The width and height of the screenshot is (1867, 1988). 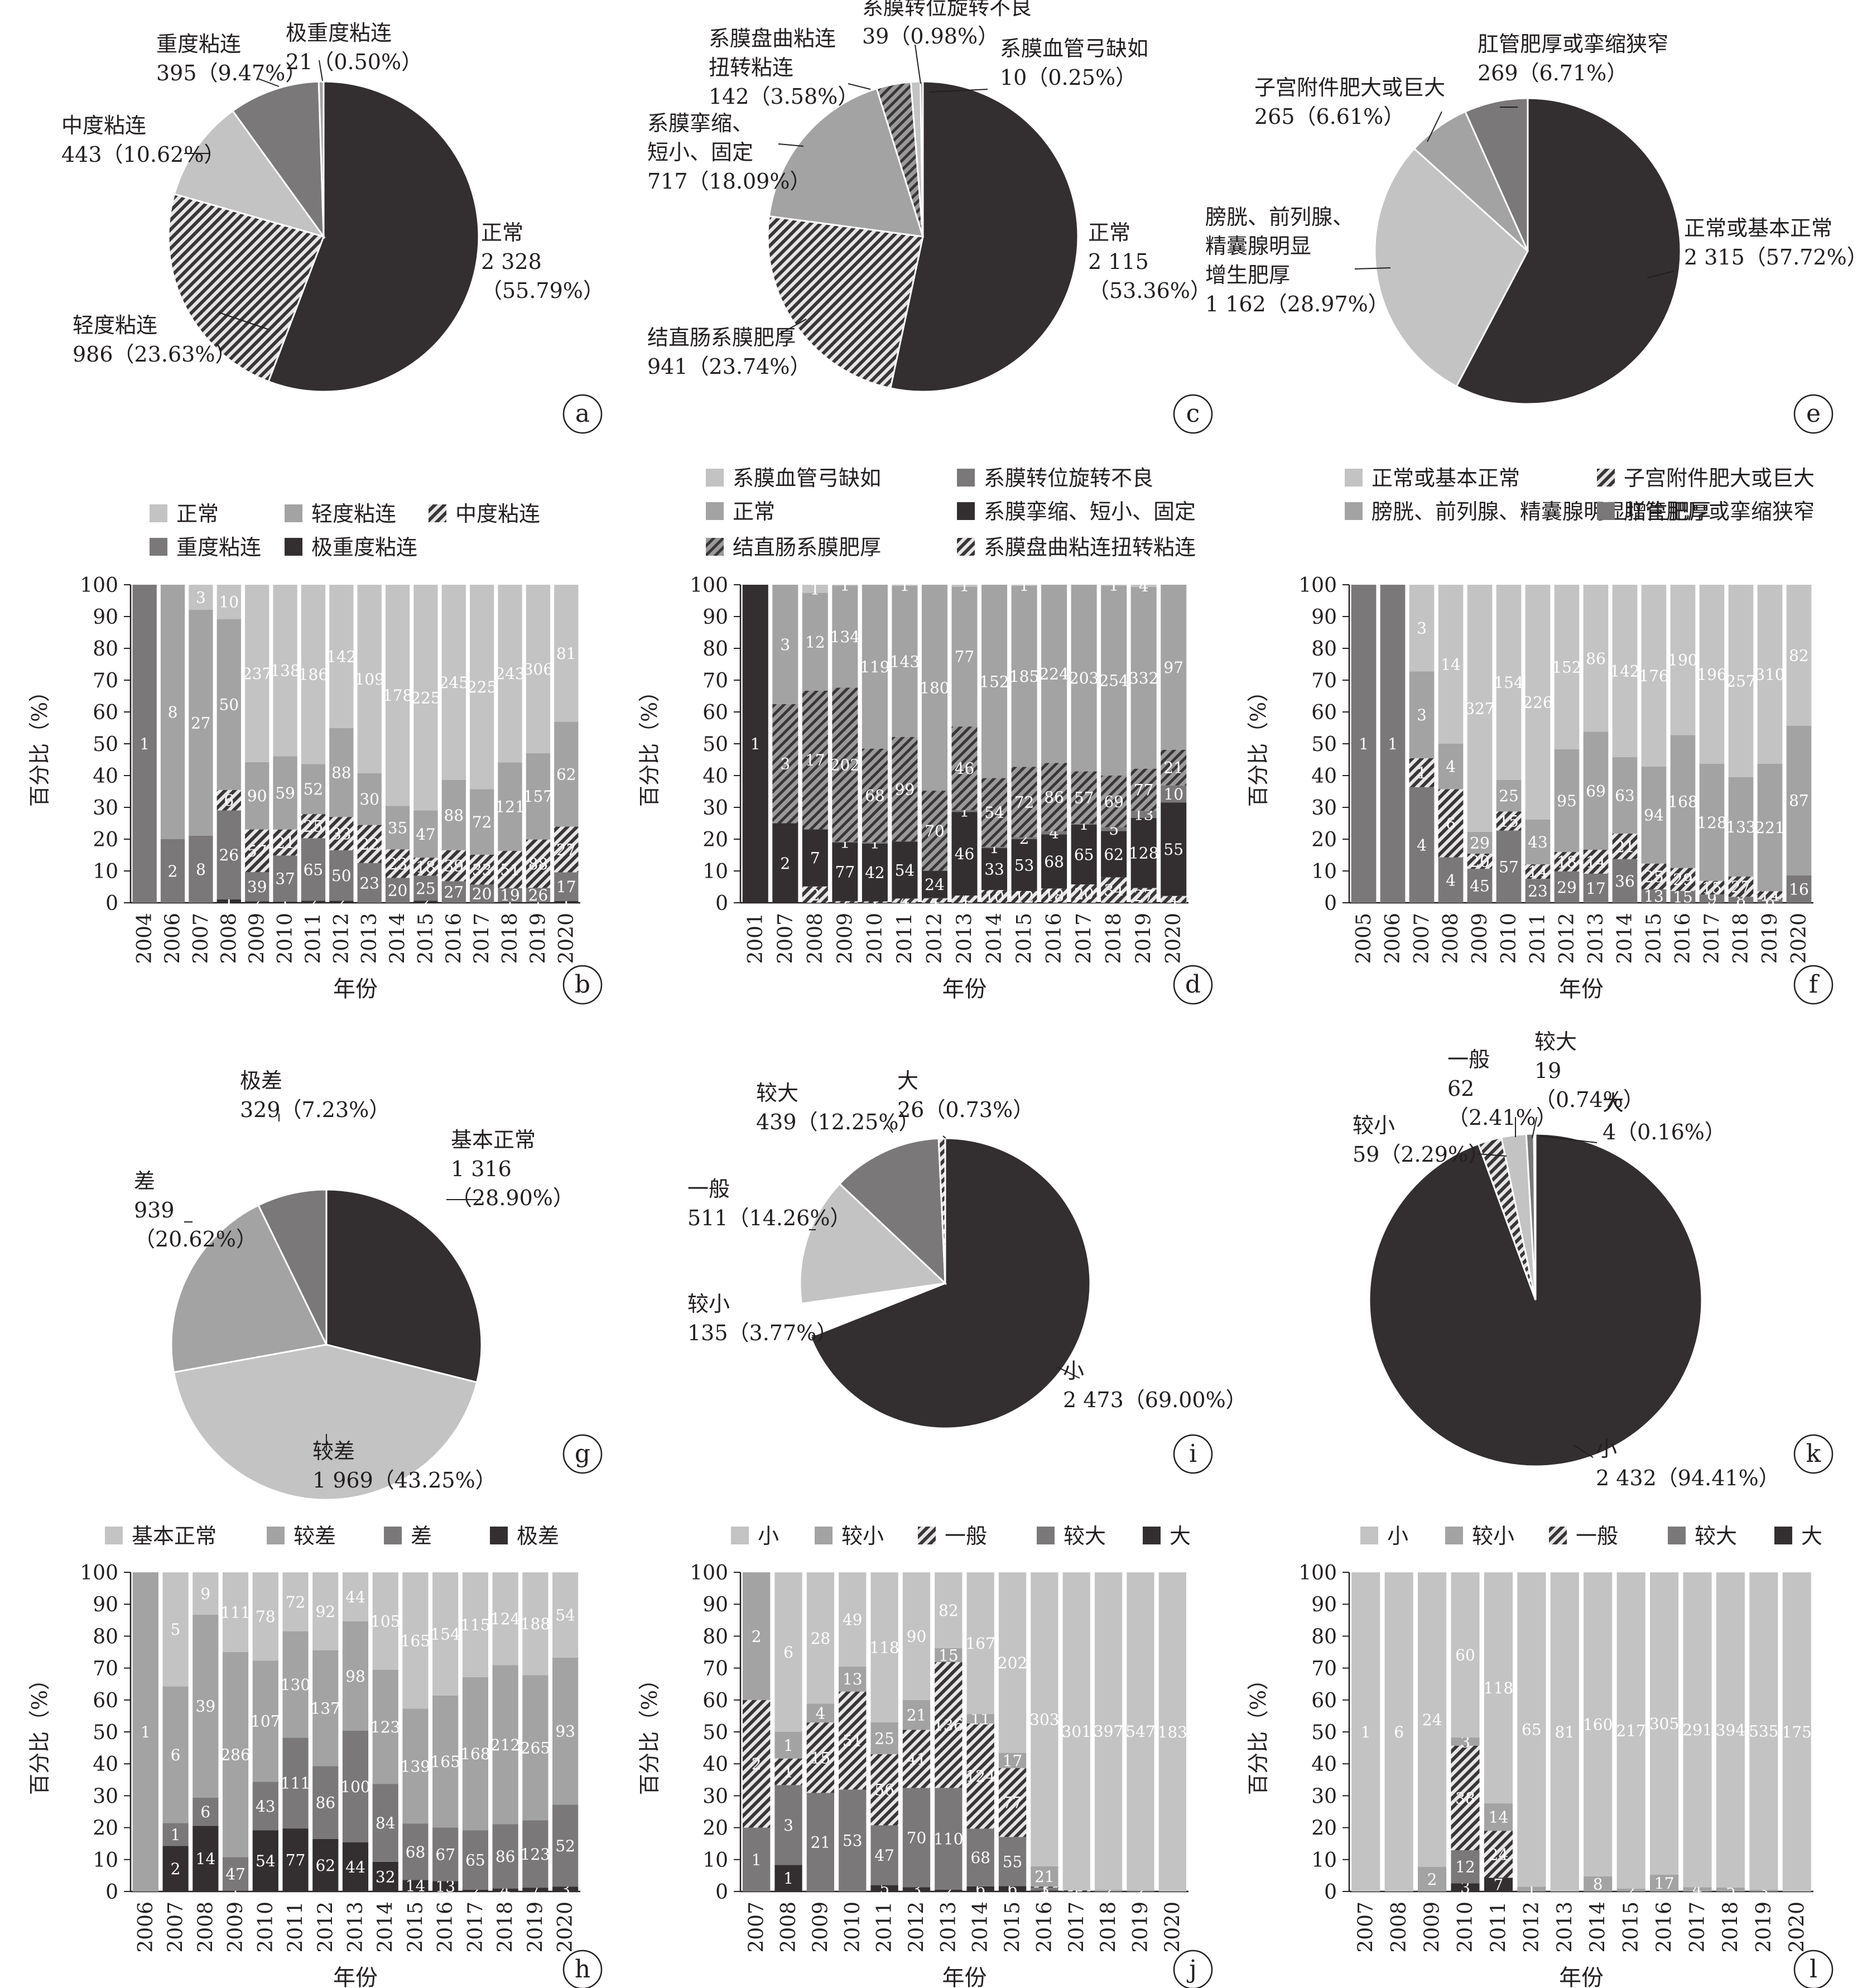 I want to click on bar-value-label-f-2-1: 1, so click(x=1422, y=773).